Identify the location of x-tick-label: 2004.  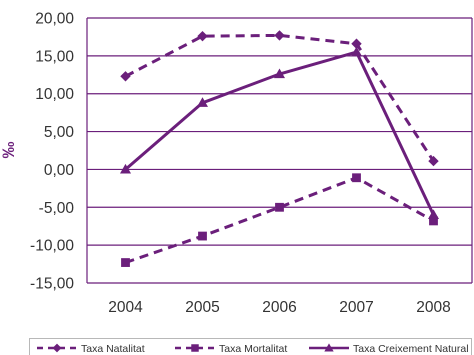
(125, 307).